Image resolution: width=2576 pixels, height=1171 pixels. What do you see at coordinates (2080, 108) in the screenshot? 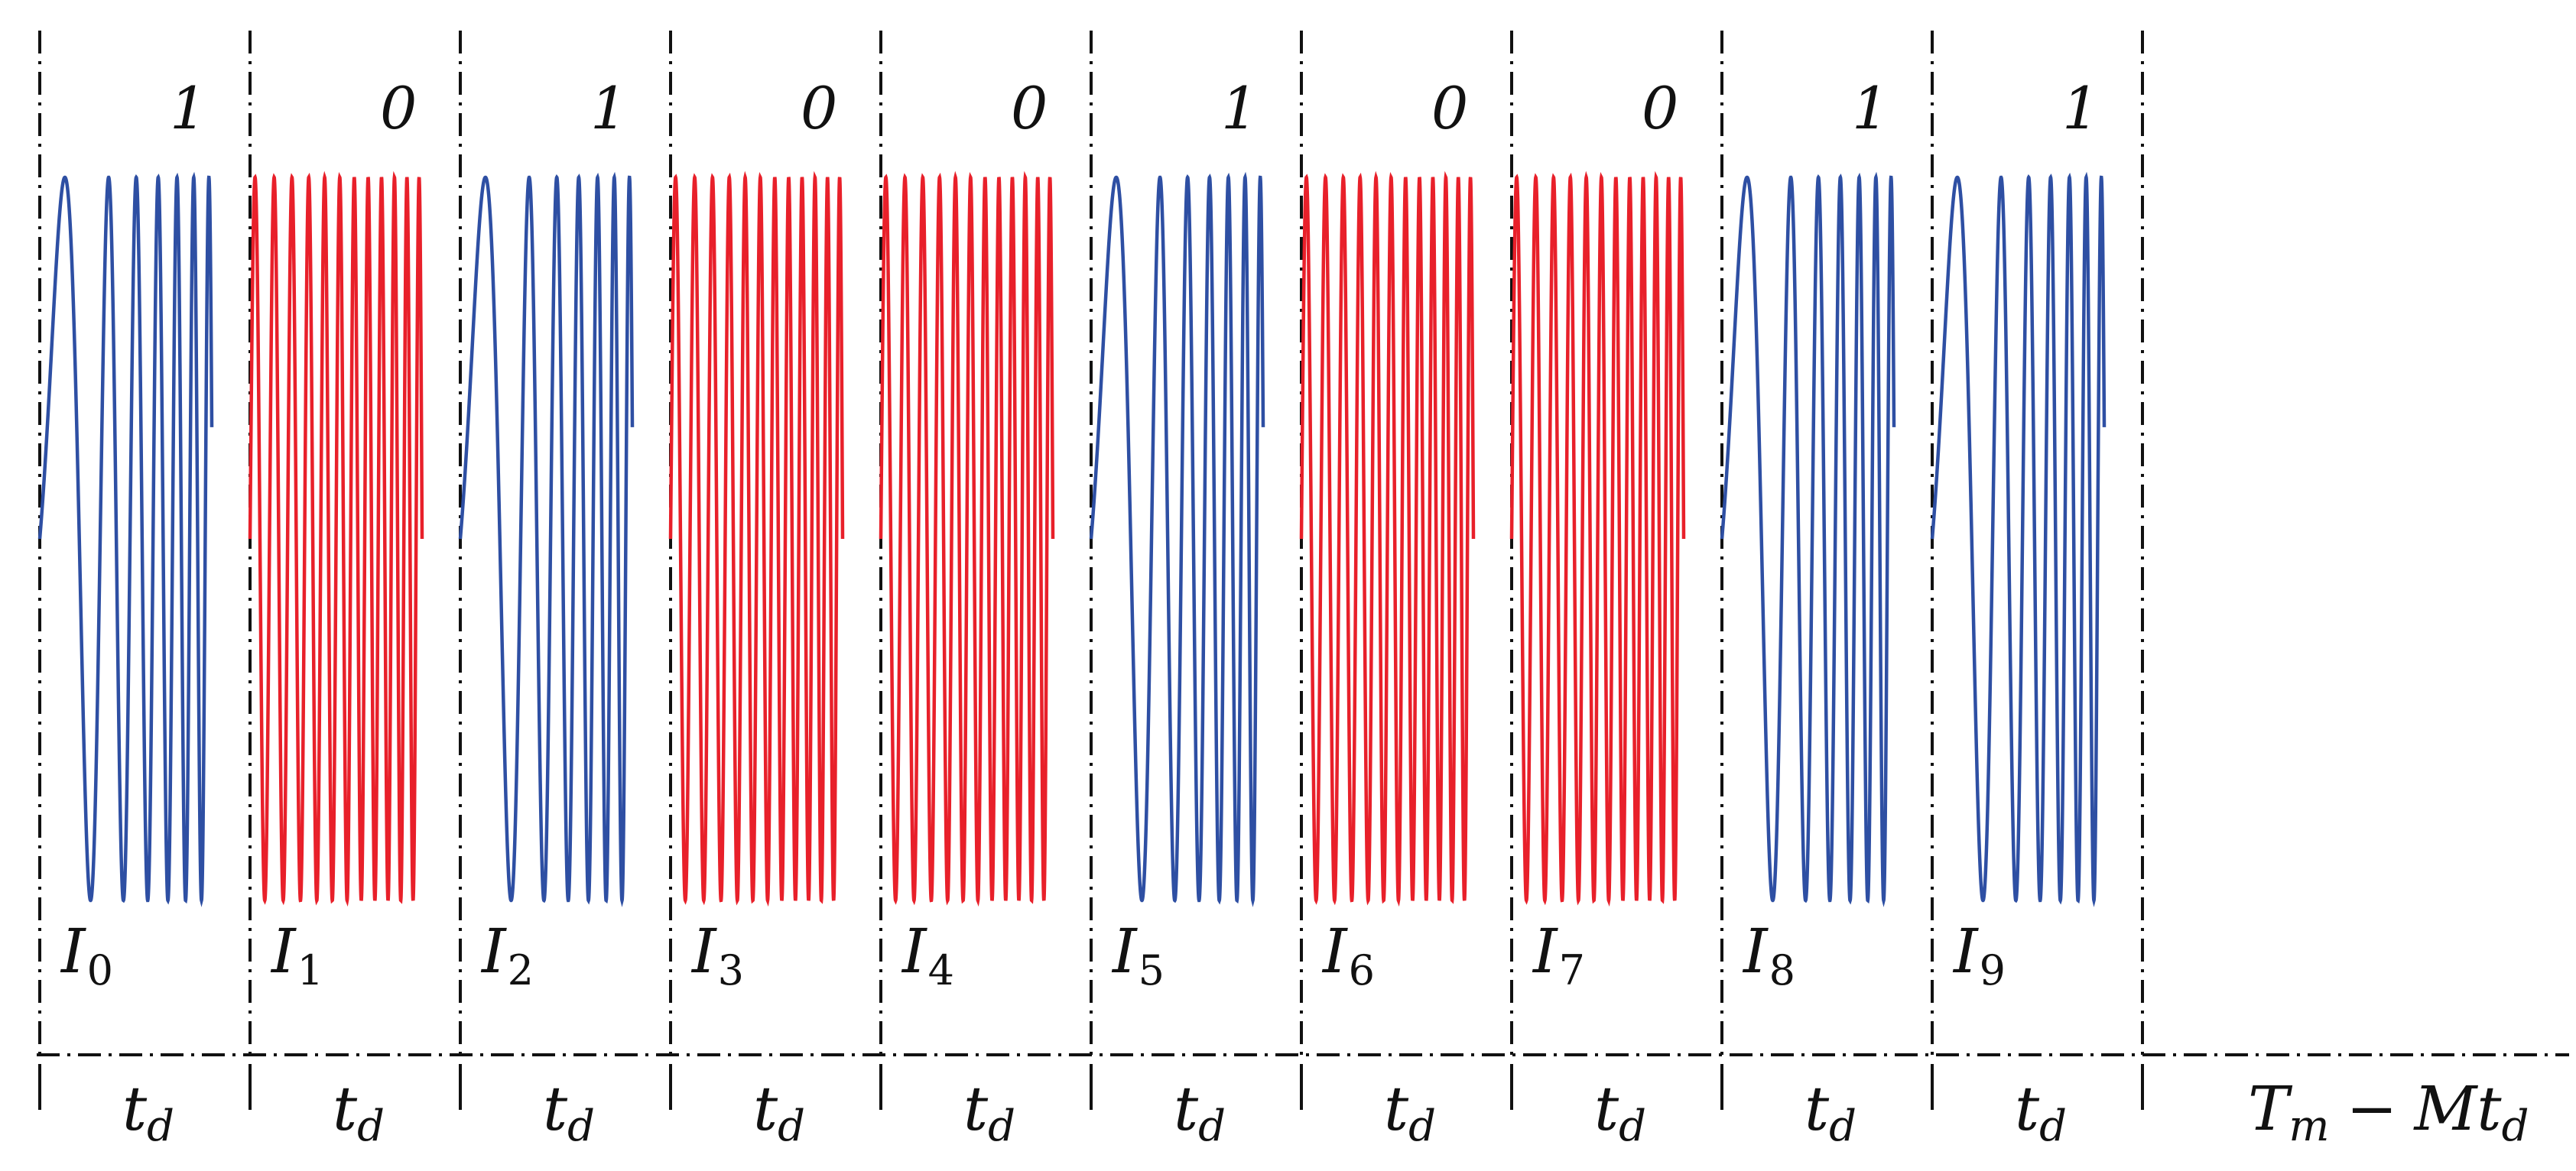
I see `bit-label-9: 1` at bounding box center [2080, 108].